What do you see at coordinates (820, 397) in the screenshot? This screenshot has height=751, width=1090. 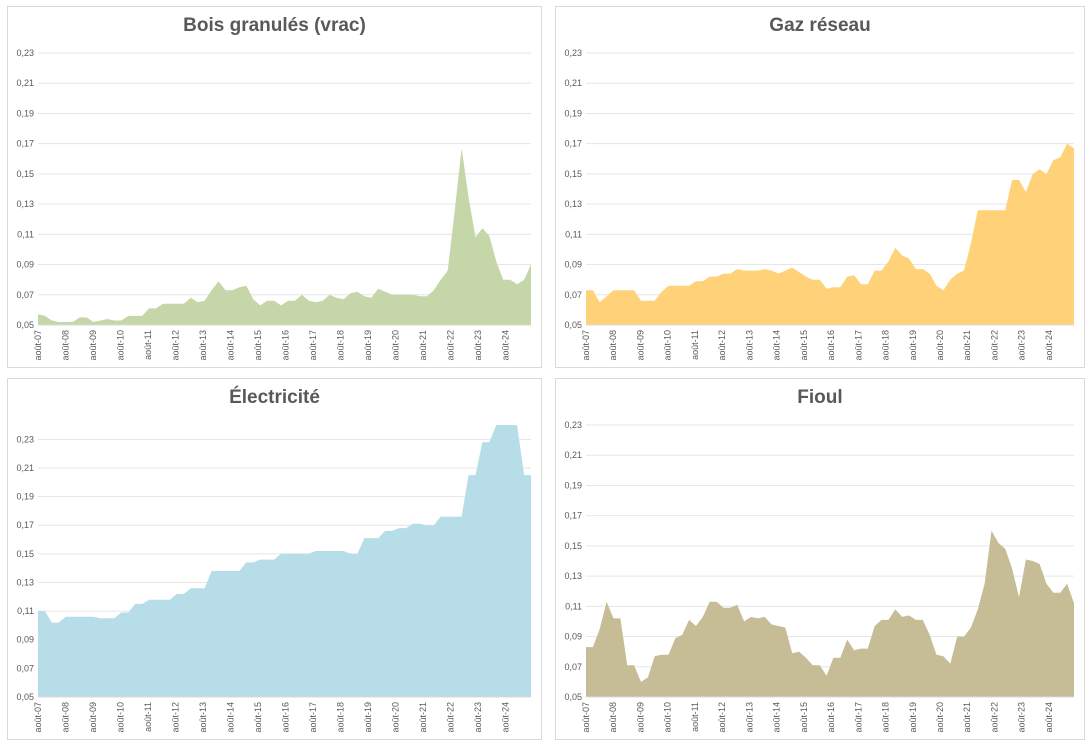 I see `chart-title: Fioul` at bounding box center [820, 397].